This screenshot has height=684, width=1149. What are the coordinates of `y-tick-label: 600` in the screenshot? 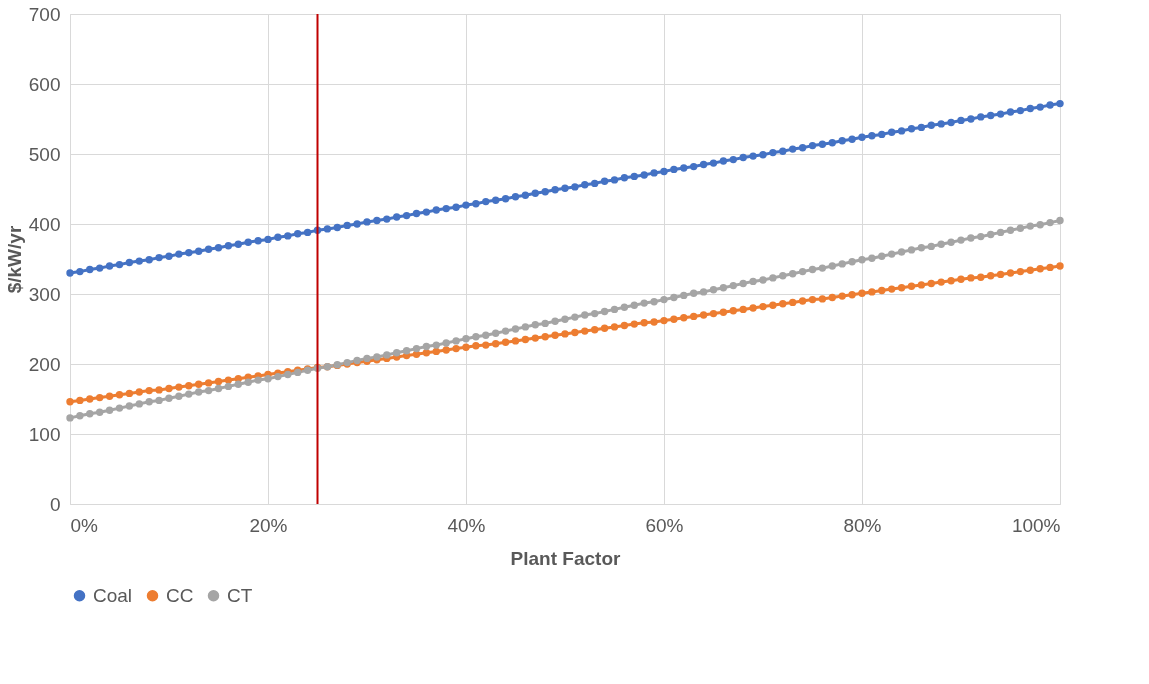 It's located at (44, 84).